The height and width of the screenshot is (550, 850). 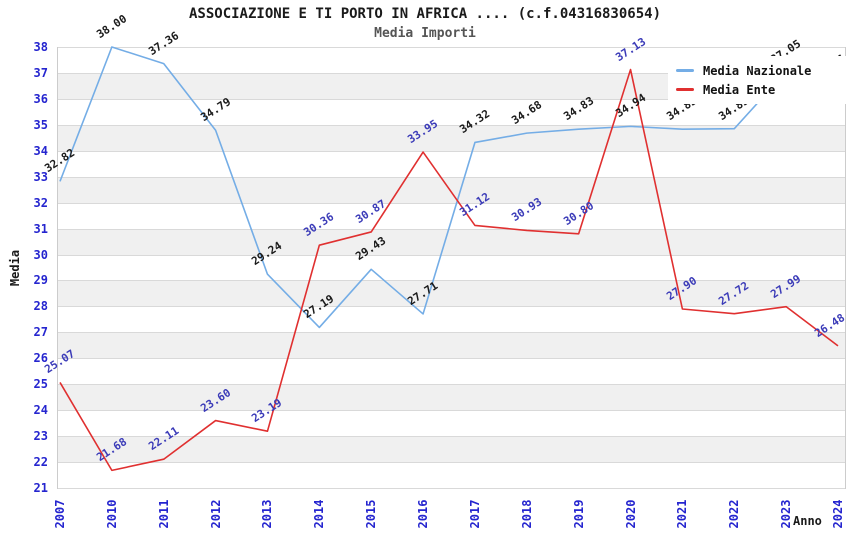 I want to click on x-tick-label: 2023, so click(x=786, y=514).